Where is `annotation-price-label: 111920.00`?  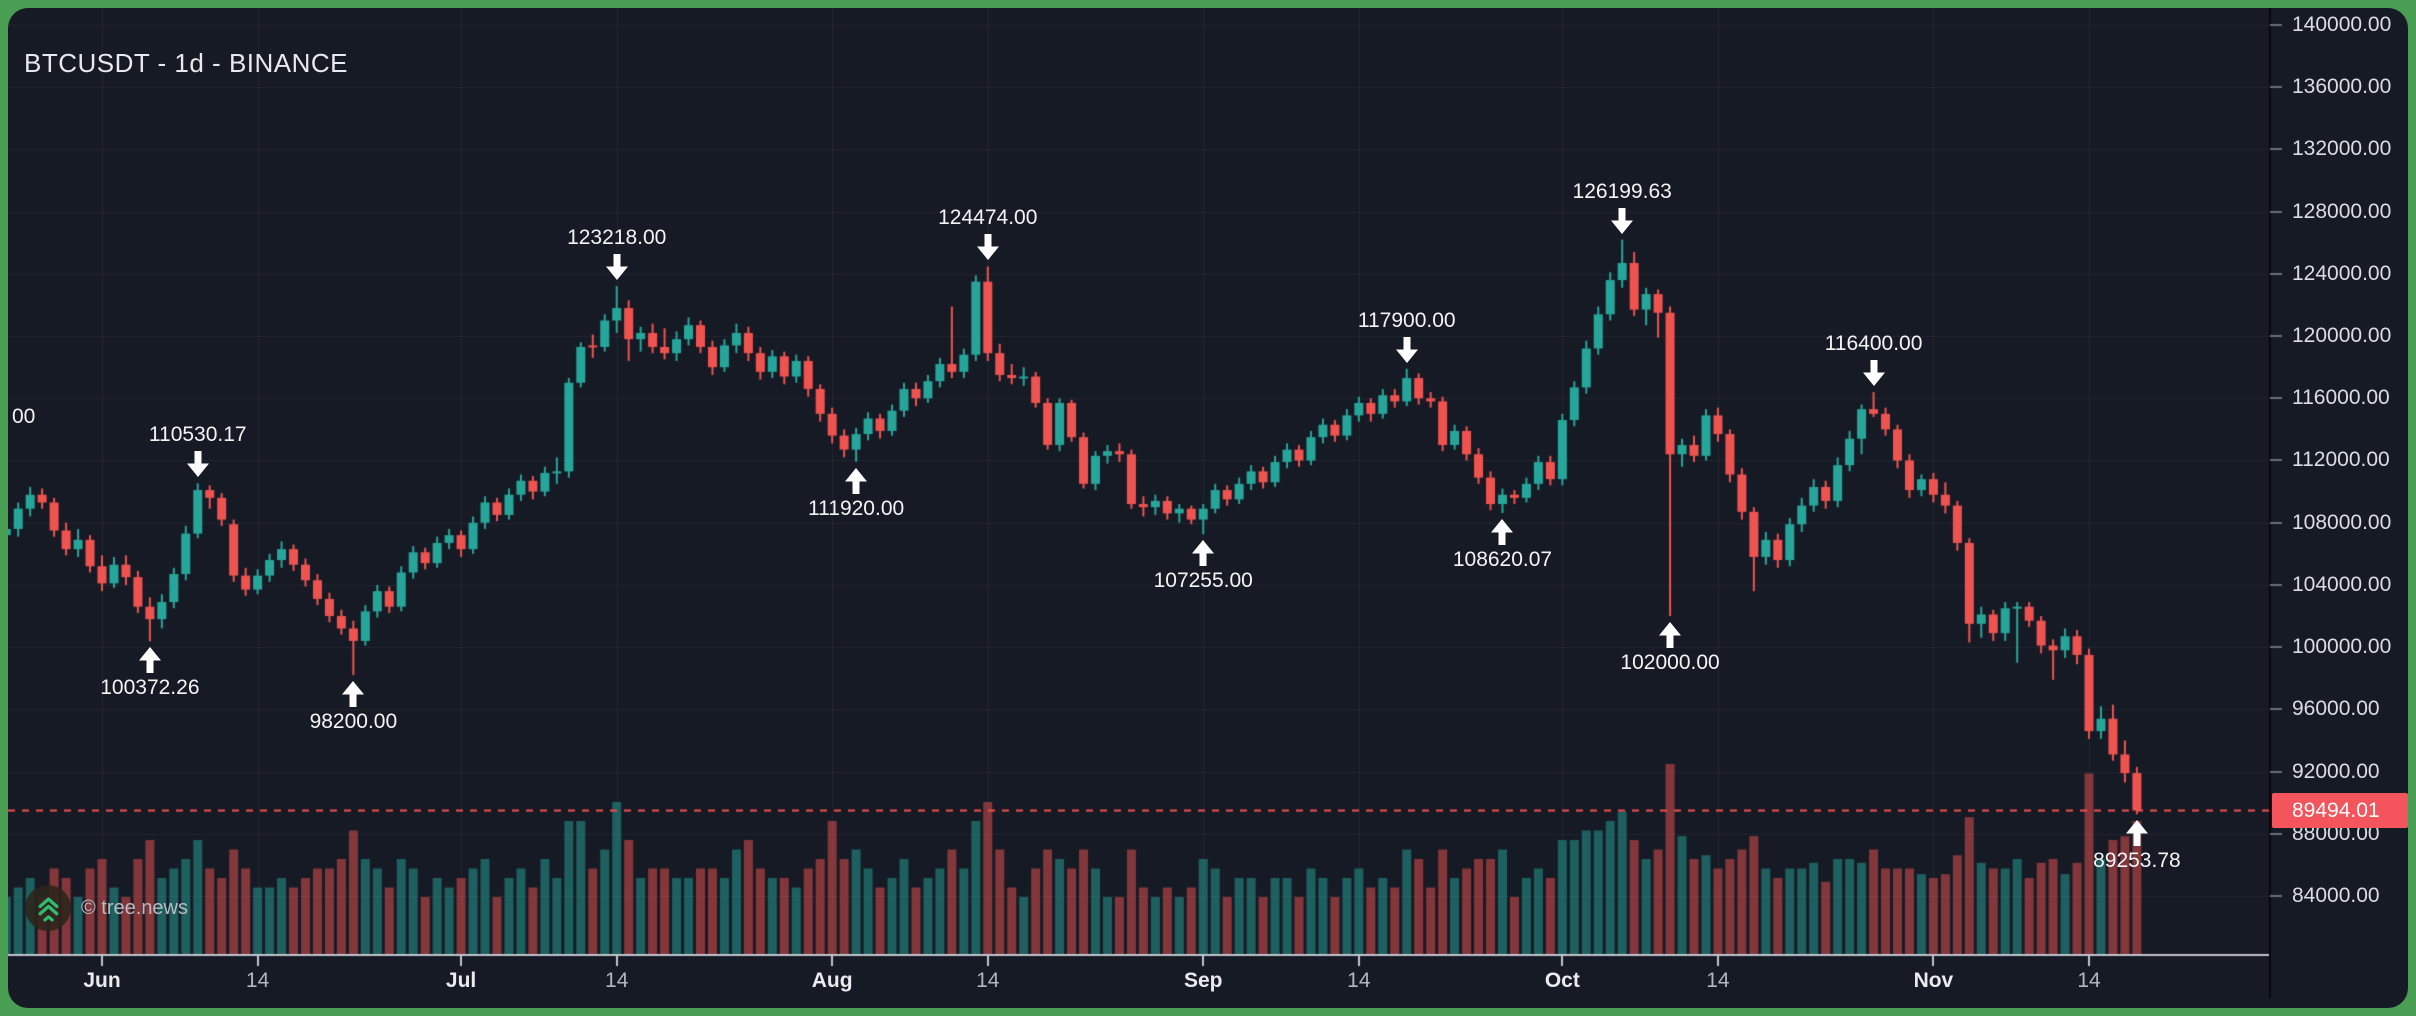 annotation-price-label: 111920.00 is located at coordinates (856, 508).